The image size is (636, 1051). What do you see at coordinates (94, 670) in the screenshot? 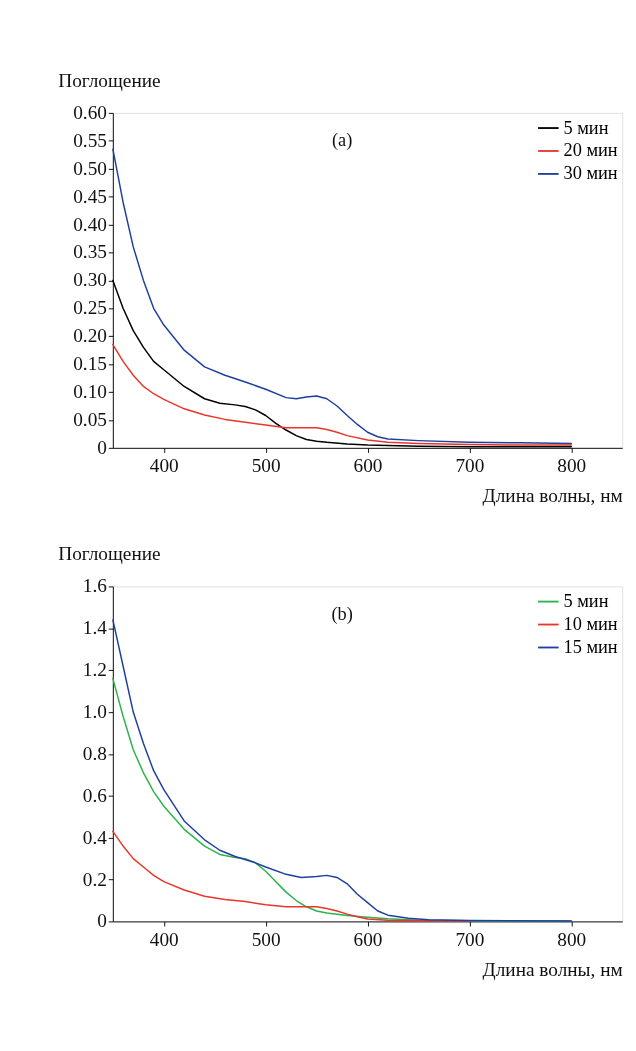
I see `y-tick-label: 1.2` at bounding box center [94, 670].